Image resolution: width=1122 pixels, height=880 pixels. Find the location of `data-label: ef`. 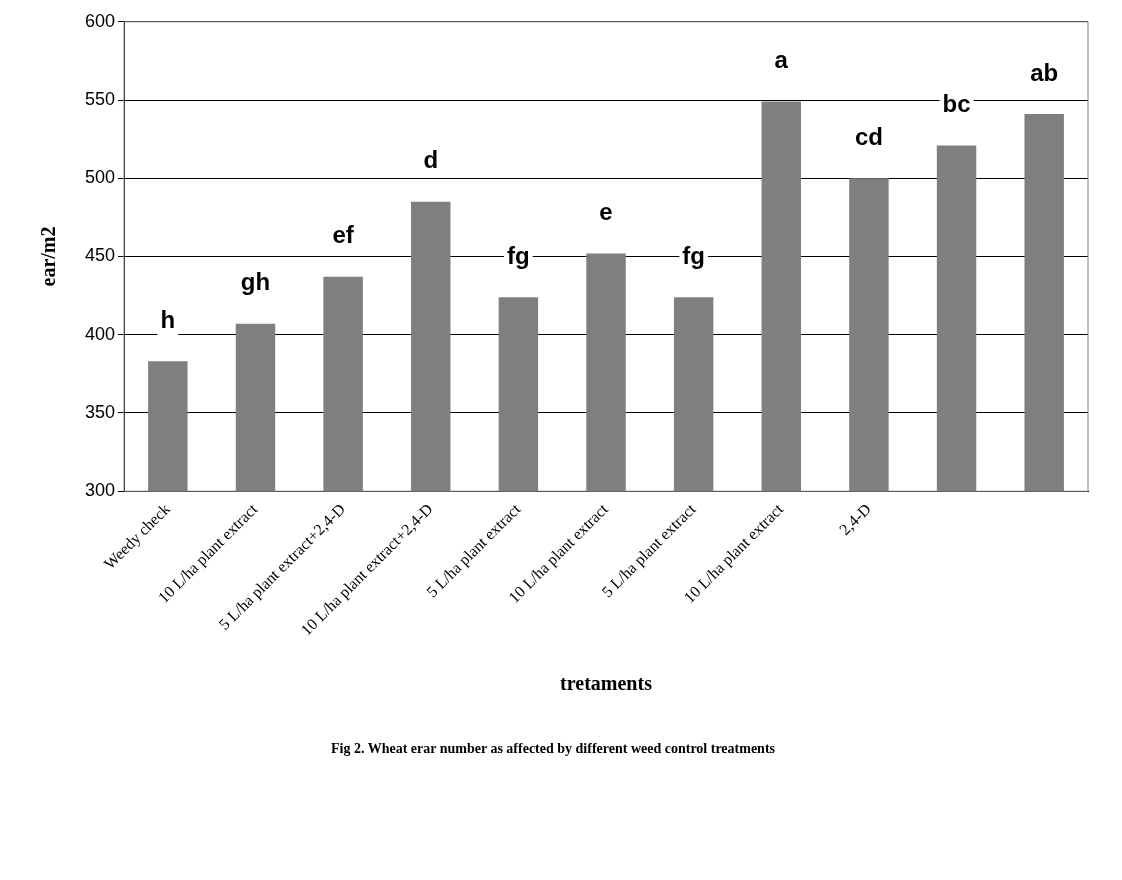

data-label: ef is located at coordinates (343, 235).